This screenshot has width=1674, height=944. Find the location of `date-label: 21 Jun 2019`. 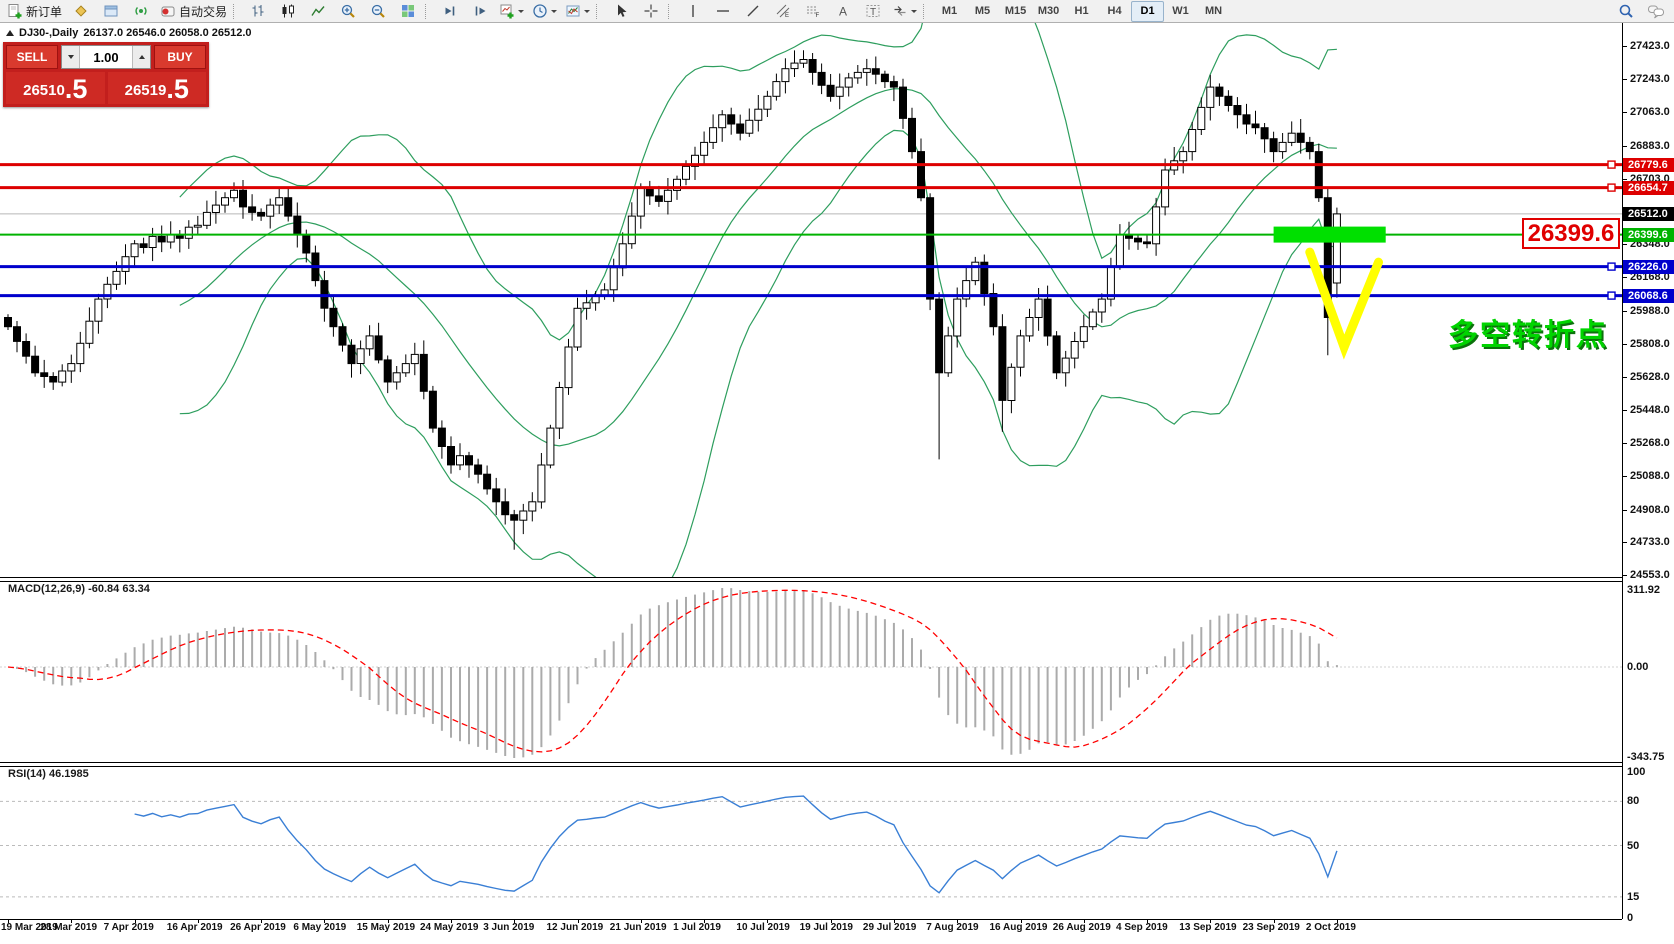

date-label: 21 Jun 2019 is located at coordinates (638, 927).